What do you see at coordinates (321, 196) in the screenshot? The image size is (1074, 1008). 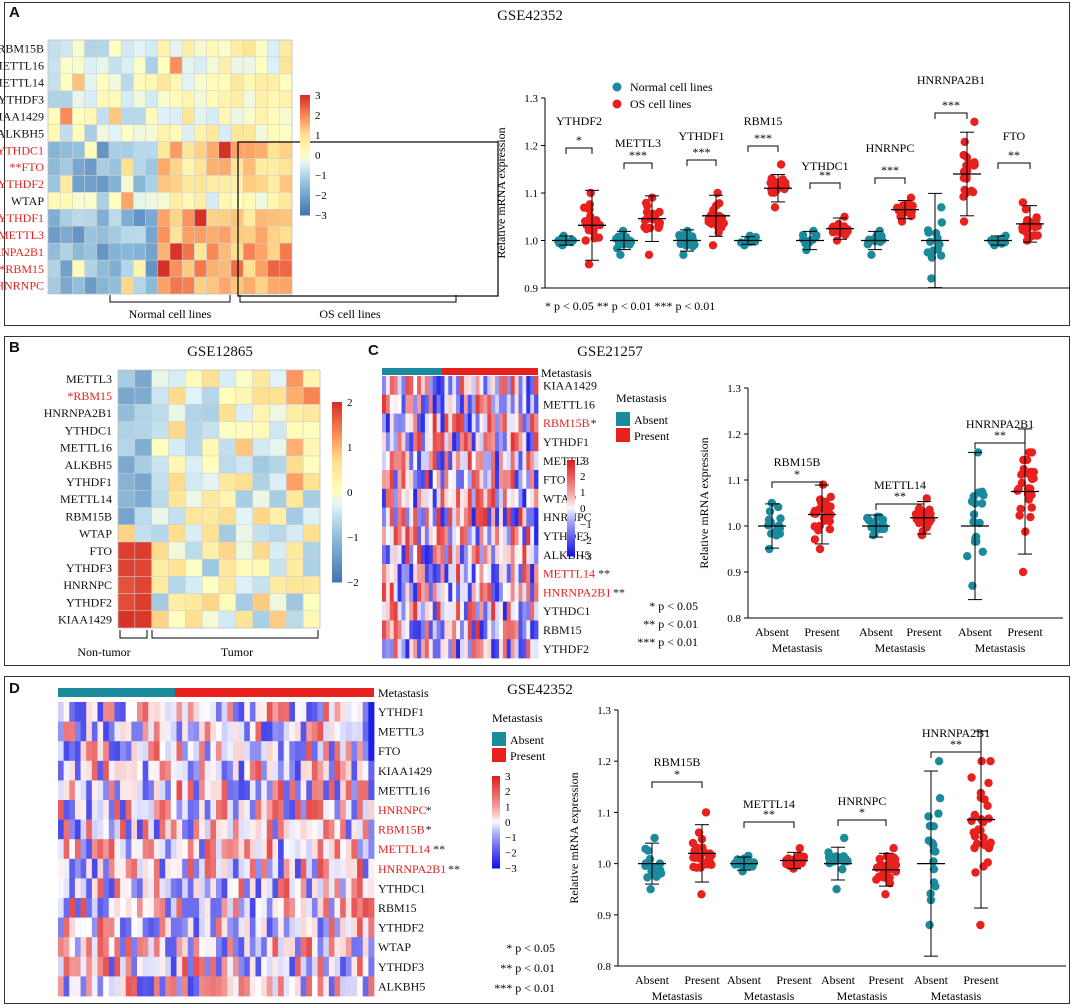 I see `colorbar-tick: −2` at bounding box center [321, 196].